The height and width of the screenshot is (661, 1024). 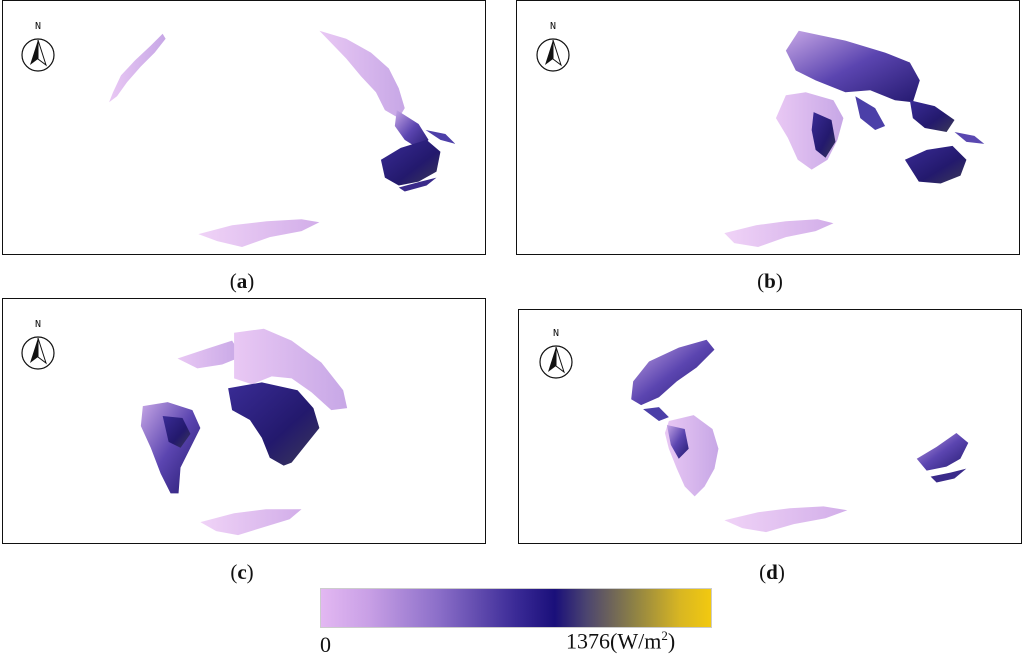 What do you see at coordinates (282, 139) in the screenshot?
I see `solar-radiation-map-a` at bounding box center [282, 139].